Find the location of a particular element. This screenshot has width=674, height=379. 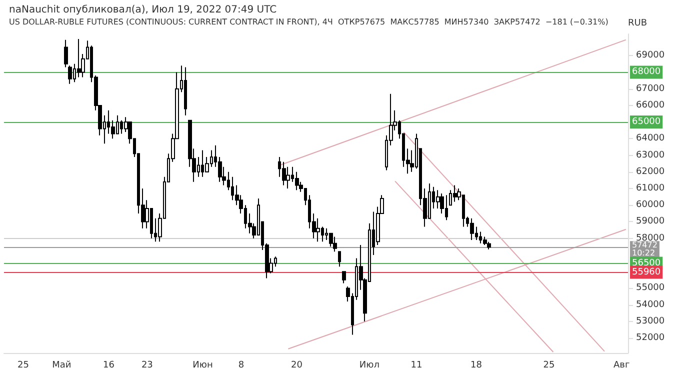

y-tick-label: 59000 is located at coordinates (650, 221).